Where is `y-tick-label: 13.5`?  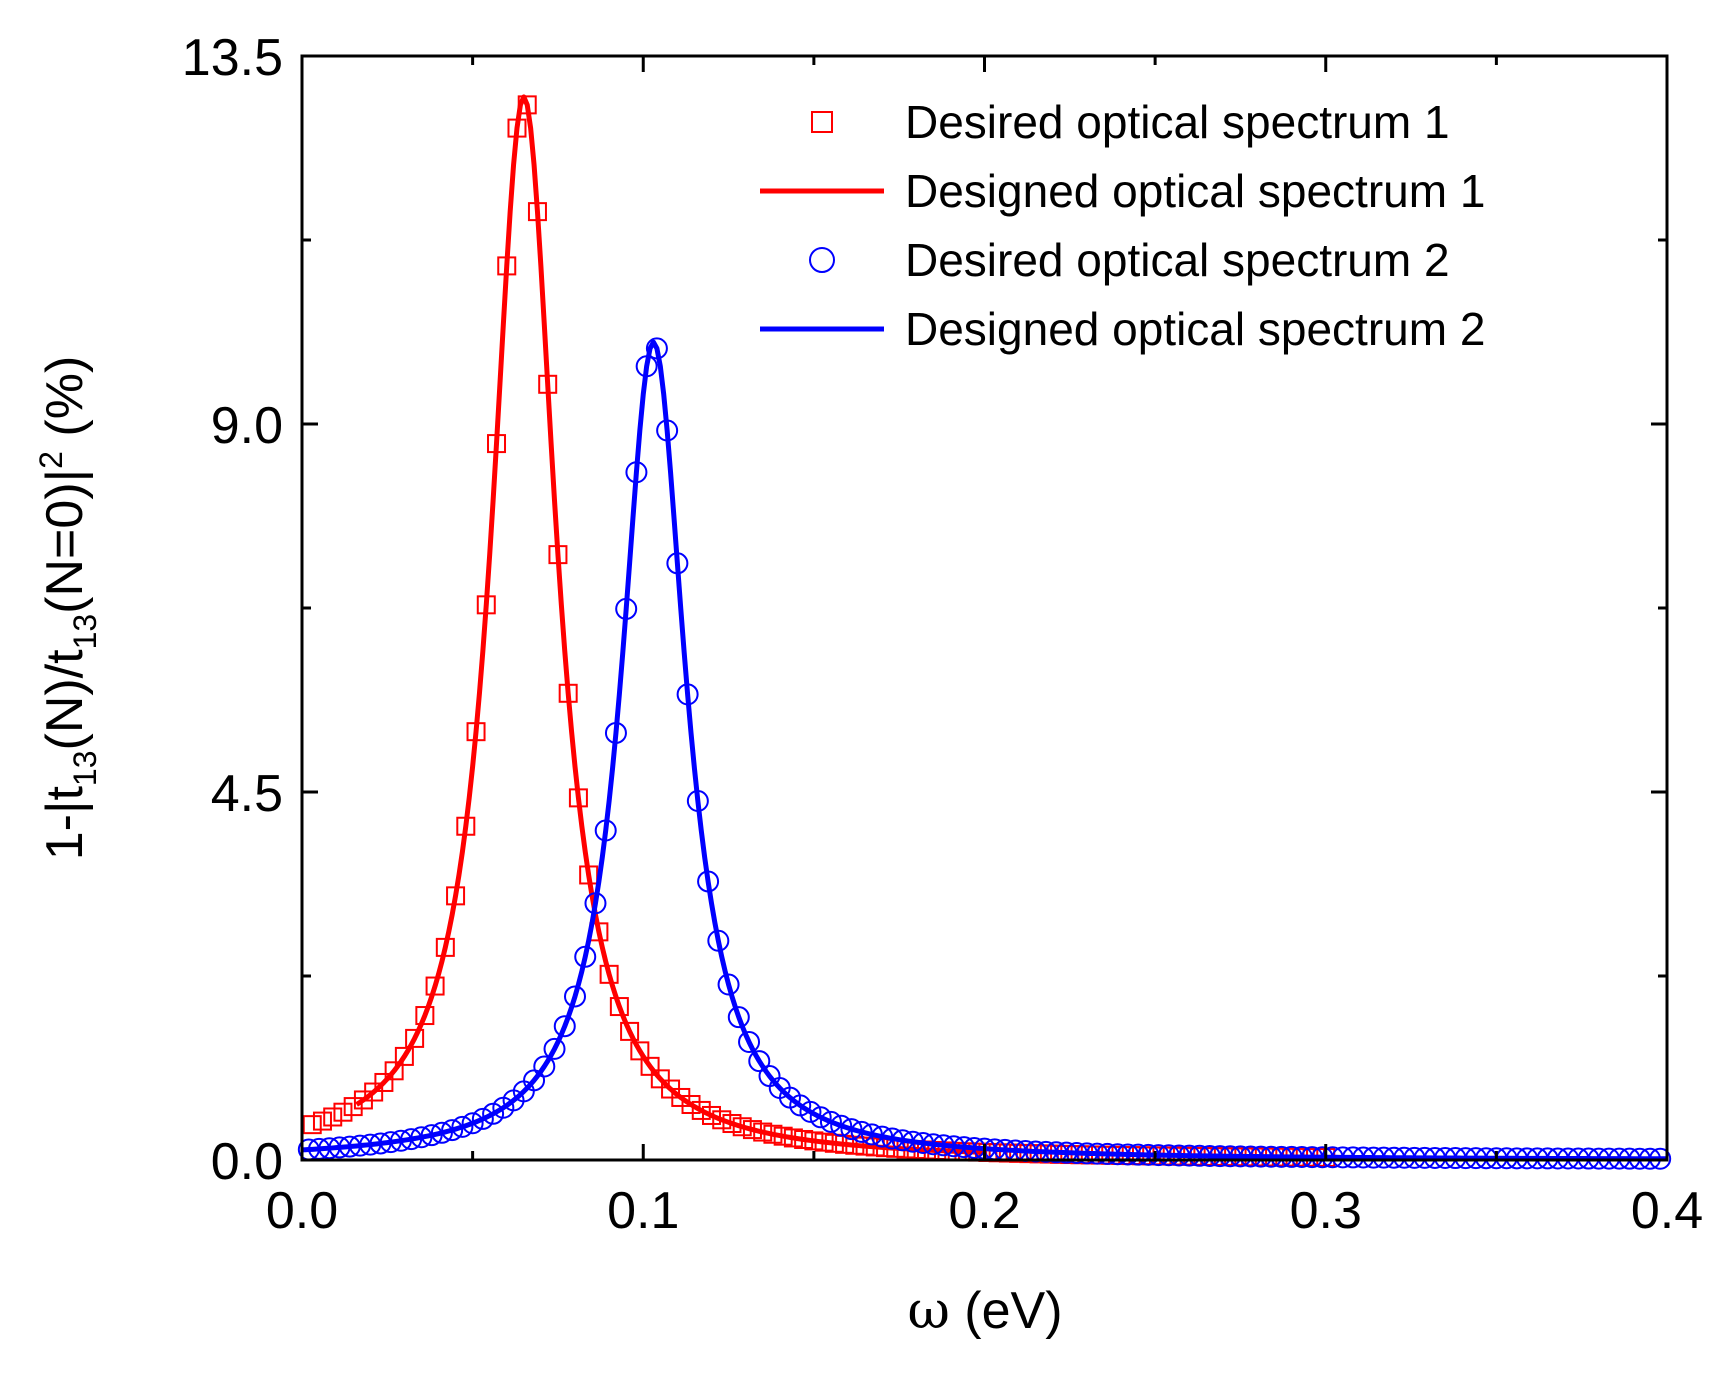
y-tick-label: 13.5 is located at coordinates (232, 58).